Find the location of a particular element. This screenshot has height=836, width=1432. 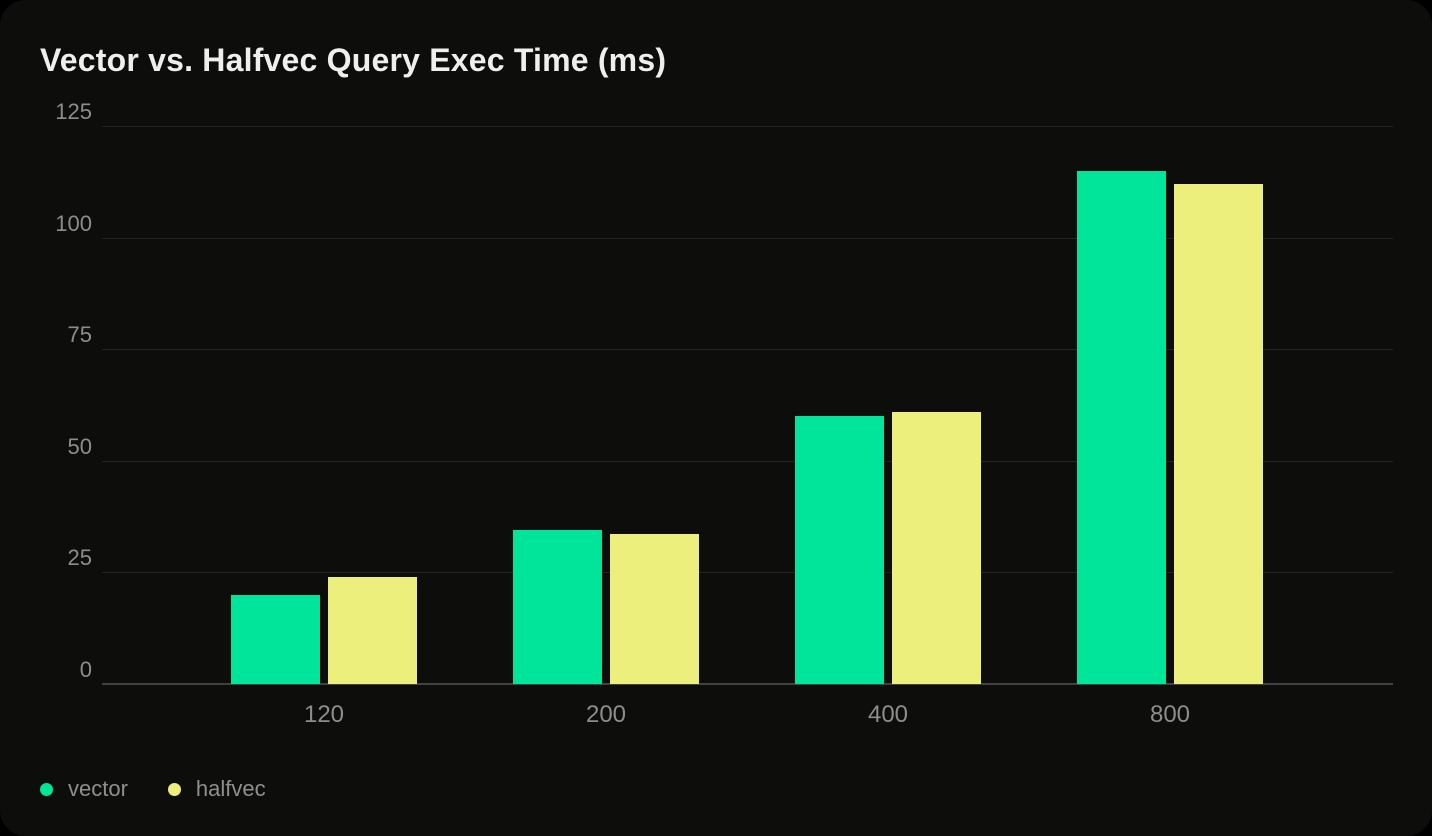

y-tick-label-100: 100 is located at coordinates (73, 223).